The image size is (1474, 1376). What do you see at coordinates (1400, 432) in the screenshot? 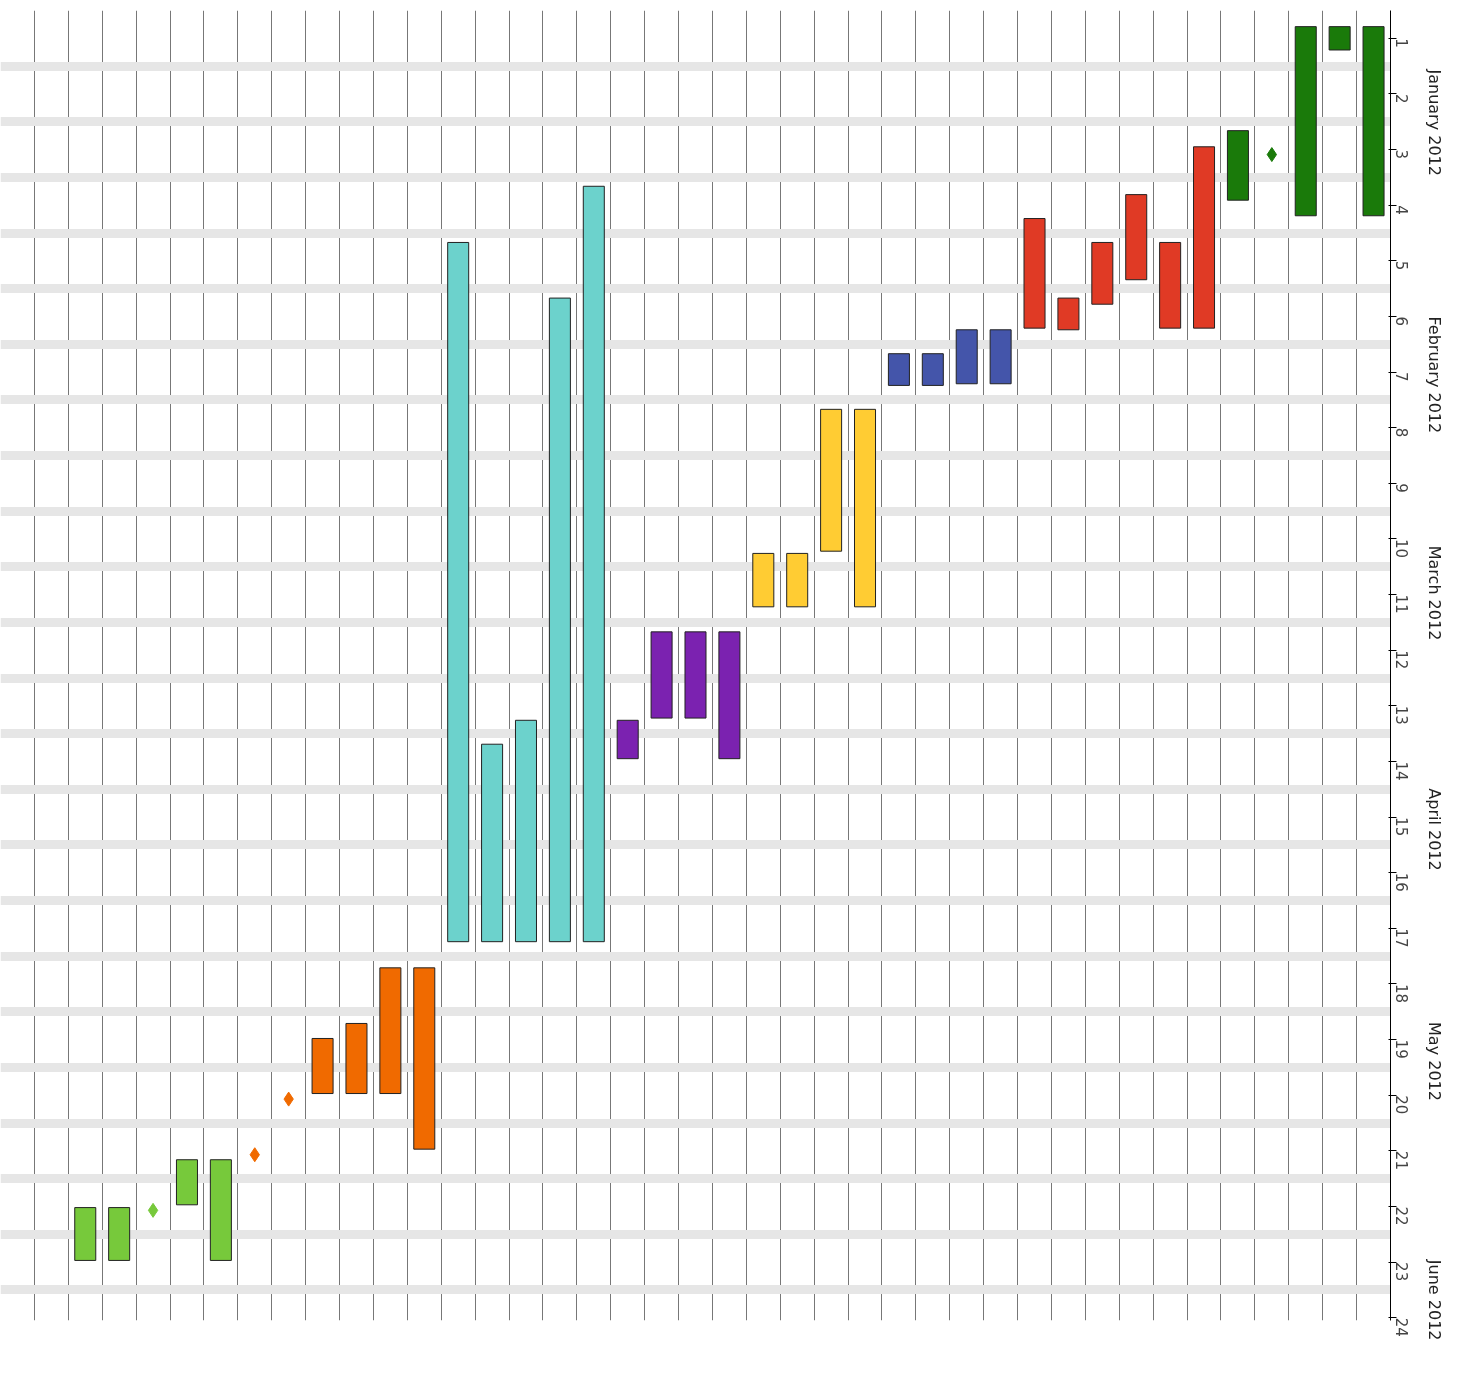
I see `y-tick-label: 8` at bounding box center [1400, 432].